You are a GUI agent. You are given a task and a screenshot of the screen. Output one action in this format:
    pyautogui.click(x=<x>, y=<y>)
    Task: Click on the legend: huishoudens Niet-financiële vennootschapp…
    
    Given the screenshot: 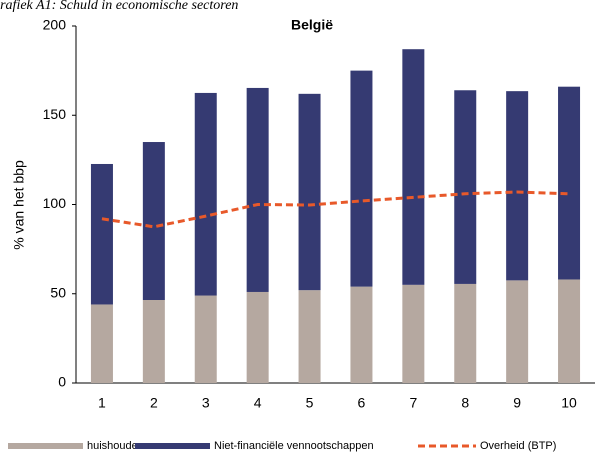 What is the action you would take?
    pyautogui.click(x=282, y=446)
    